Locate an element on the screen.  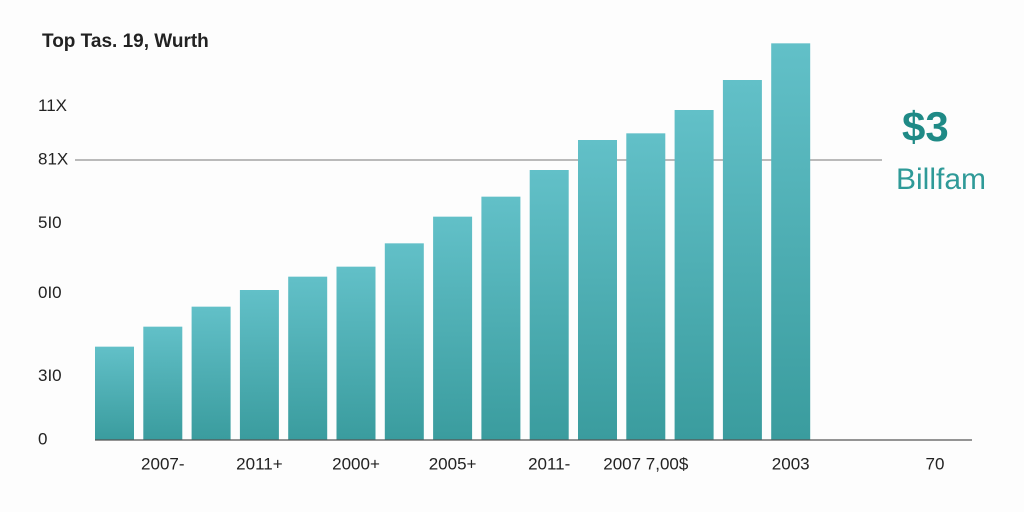
x-tick-label: 2003 is located at coordinates (791, 463).